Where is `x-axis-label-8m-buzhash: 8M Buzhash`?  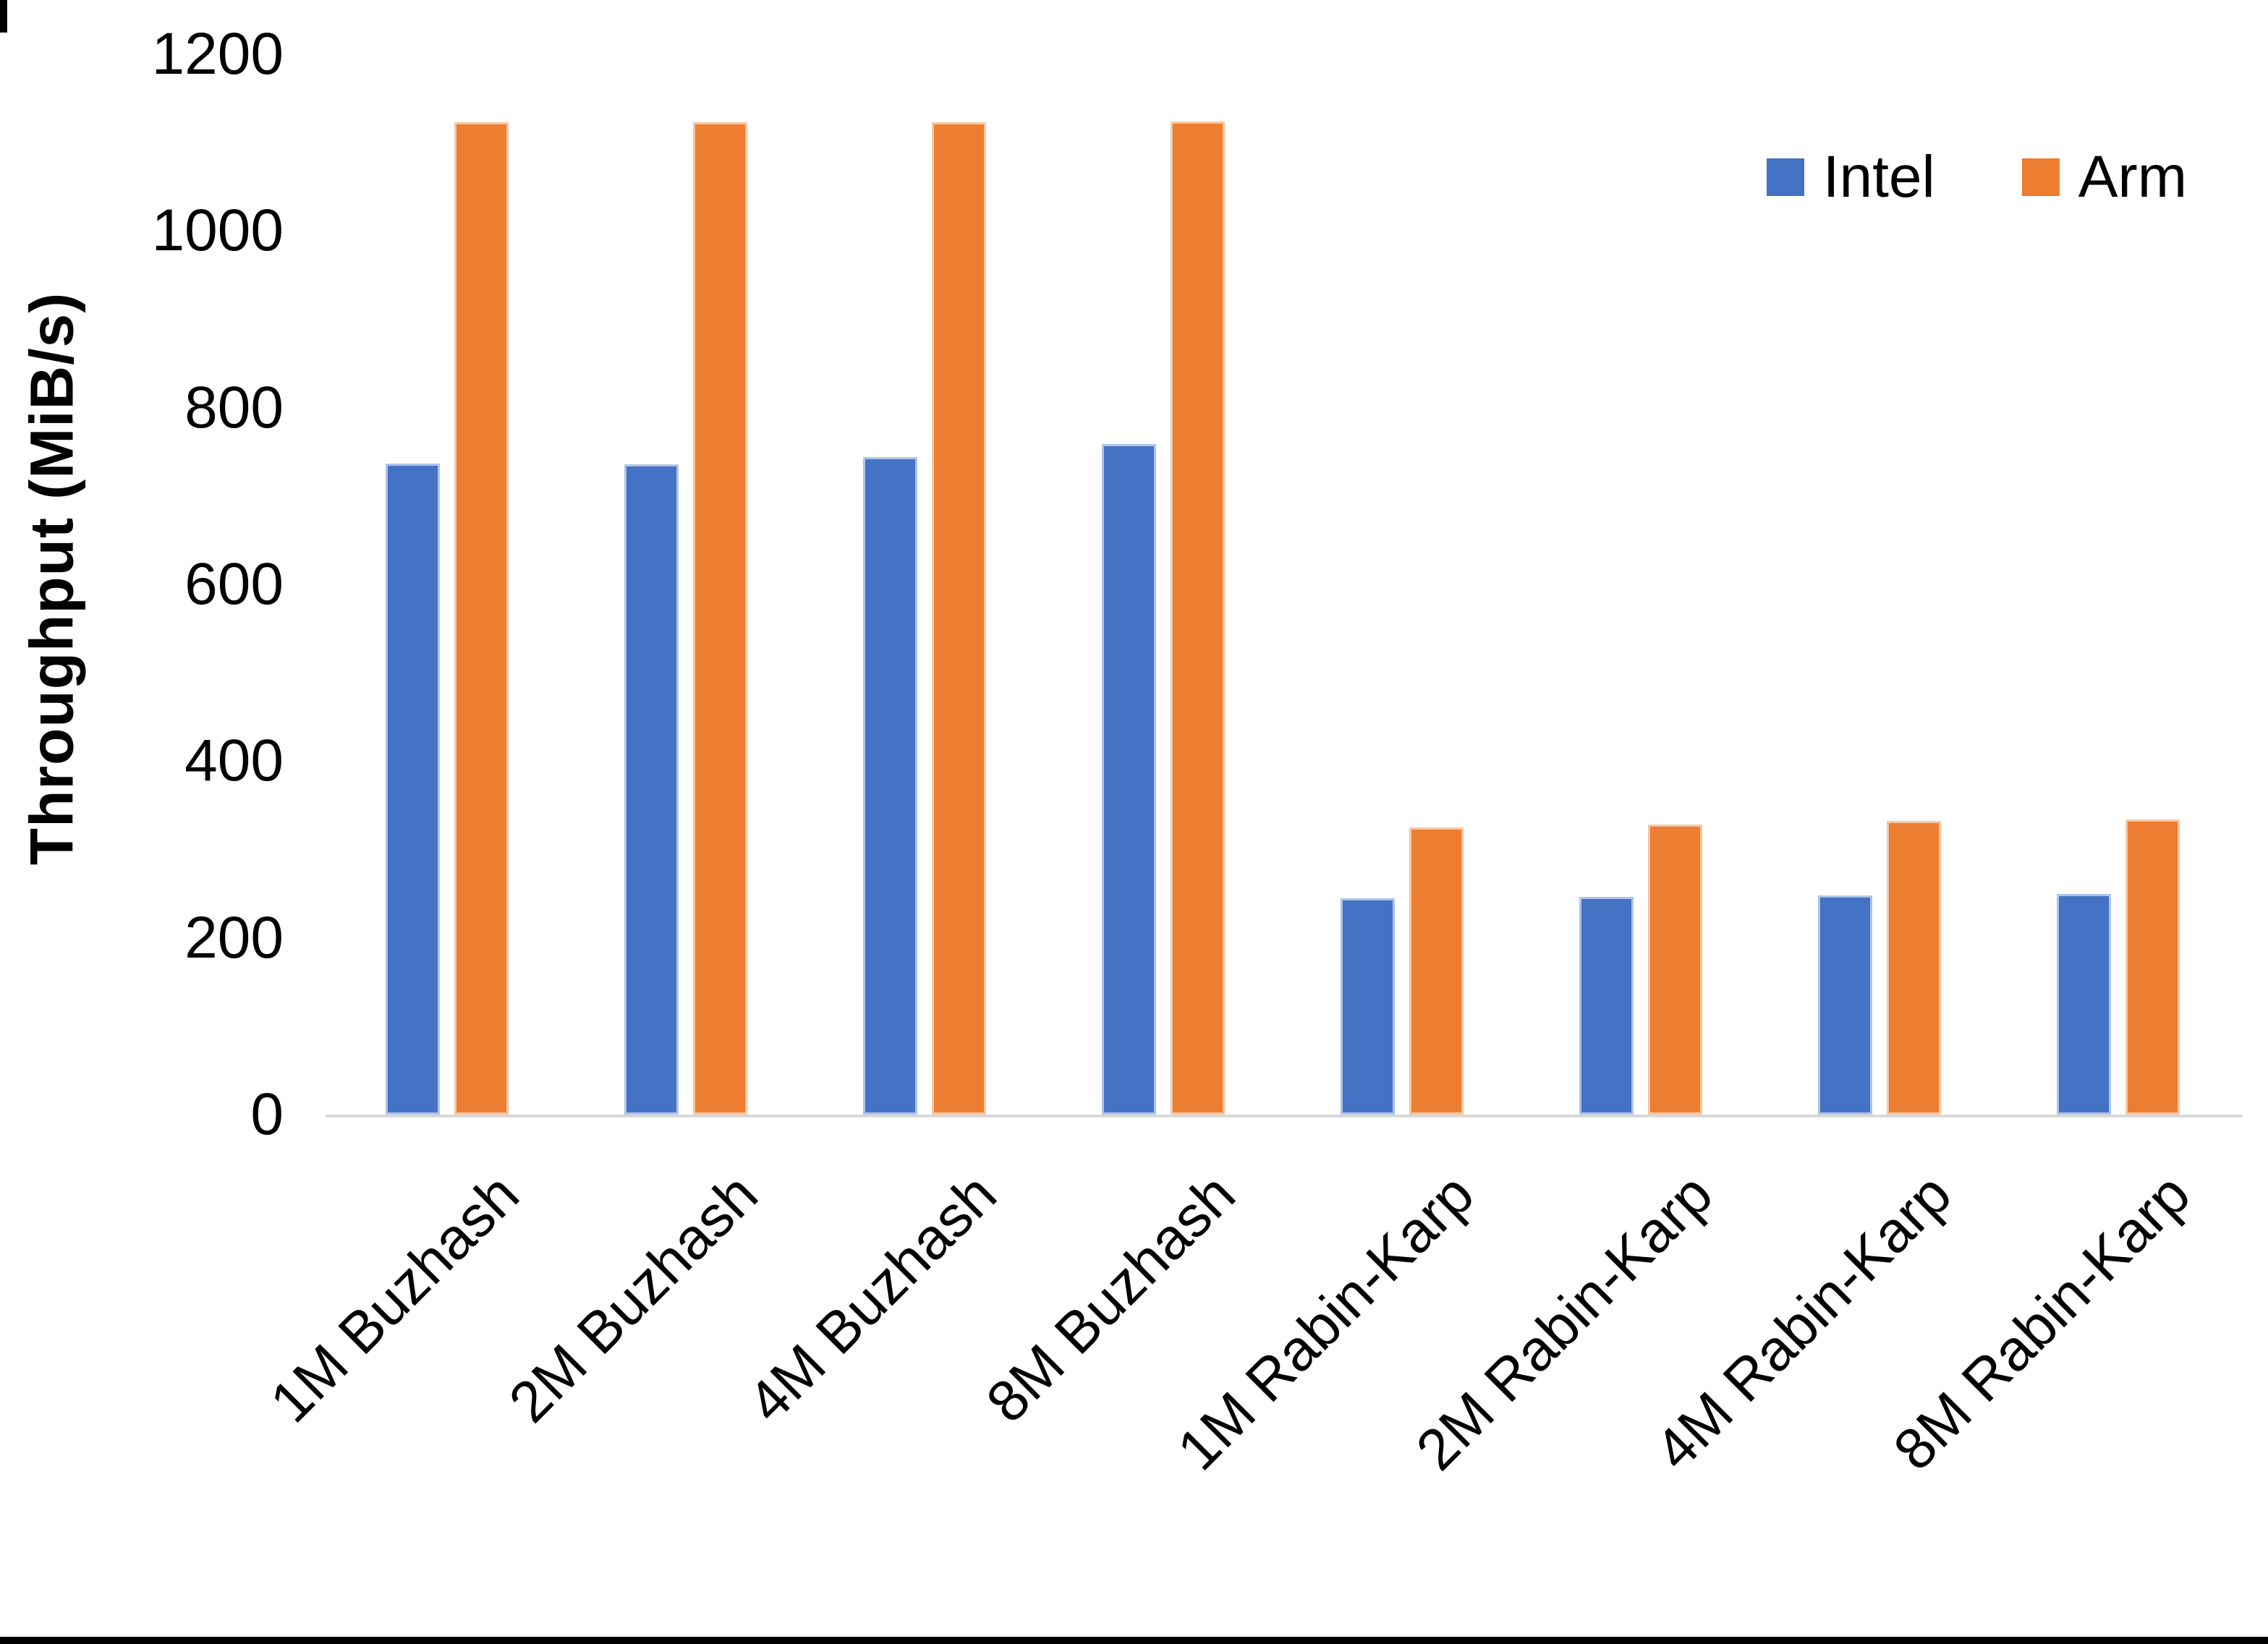
x-axis-label-8m-buzhash: 8M Buzhash is located at coordinates (1110, 1298).